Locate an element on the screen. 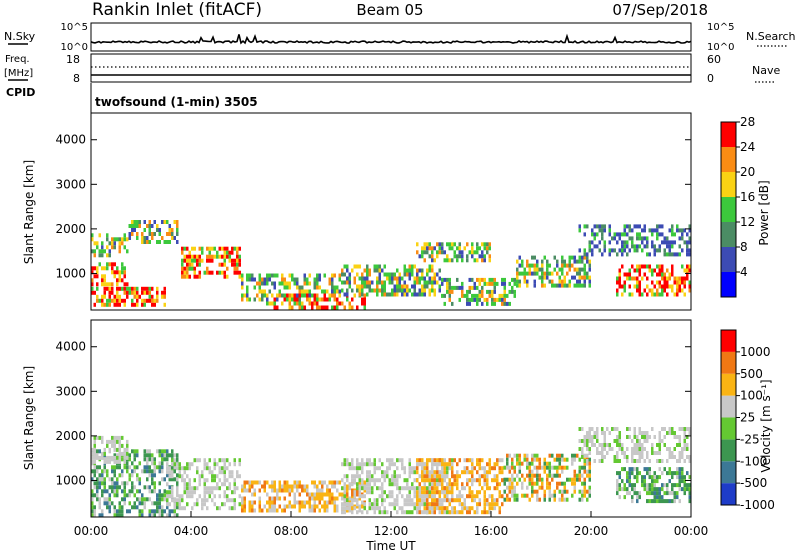 The height and width of the screenshot is (554, 800). velocity-ylabel: Slant Range [km] is located at coordinates (29, 418).